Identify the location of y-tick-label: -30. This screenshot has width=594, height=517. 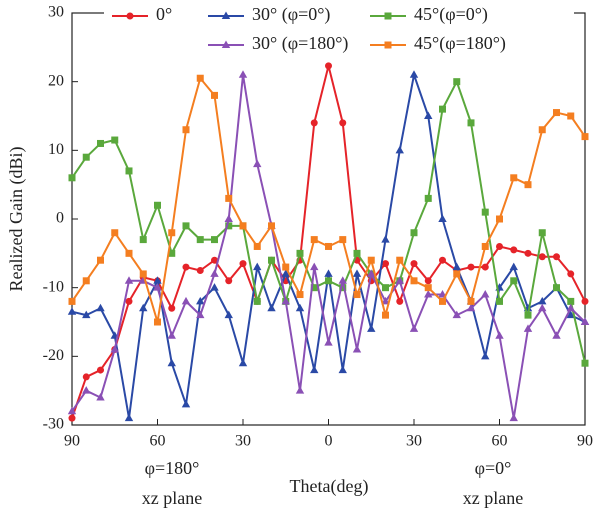
(53, 424).